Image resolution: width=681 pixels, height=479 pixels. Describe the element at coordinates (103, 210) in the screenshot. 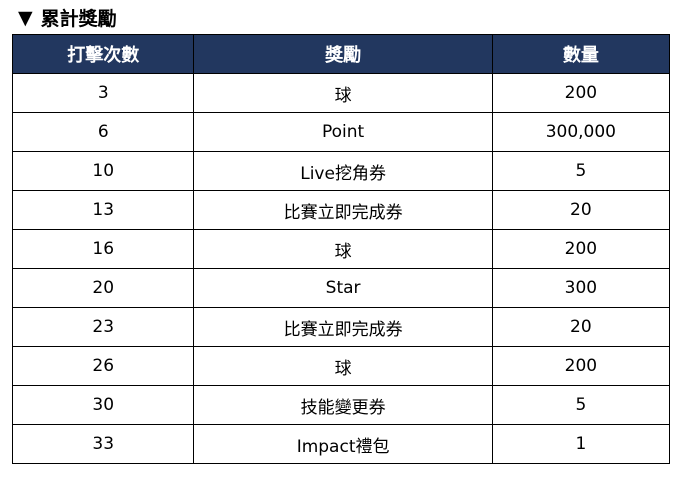

I see `hit-count-cell: 13` at that location.